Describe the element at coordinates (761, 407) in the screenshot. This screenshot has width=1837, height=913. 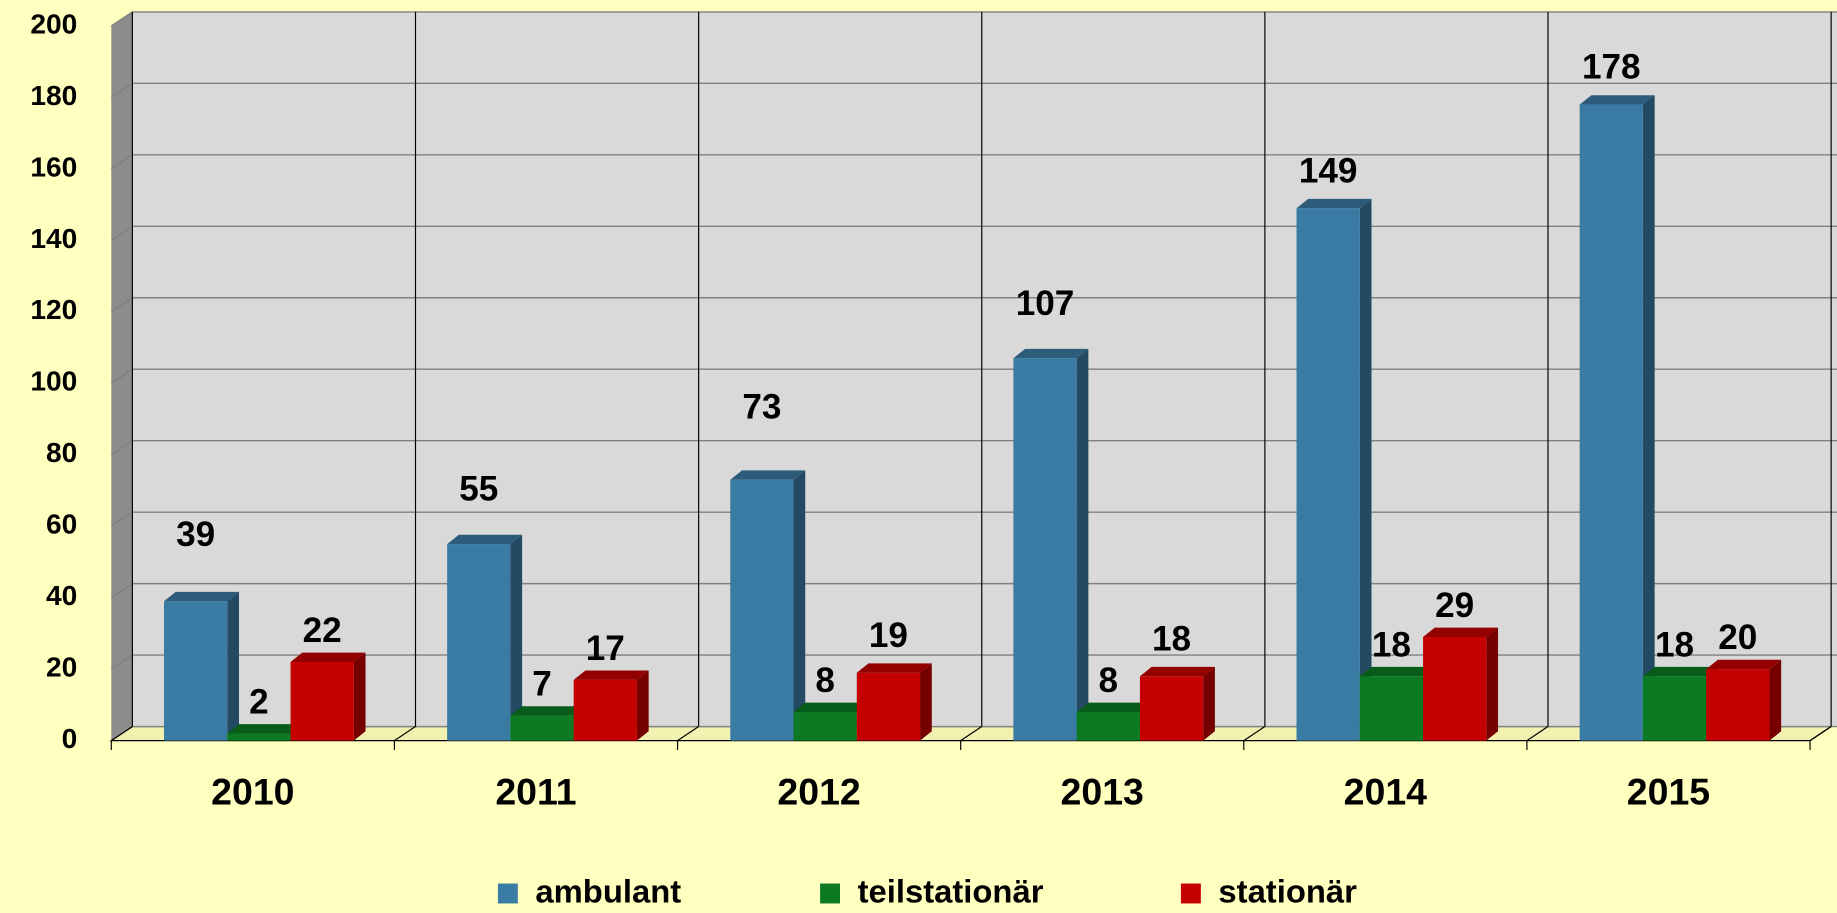
I see `data-label: 73` at that location.